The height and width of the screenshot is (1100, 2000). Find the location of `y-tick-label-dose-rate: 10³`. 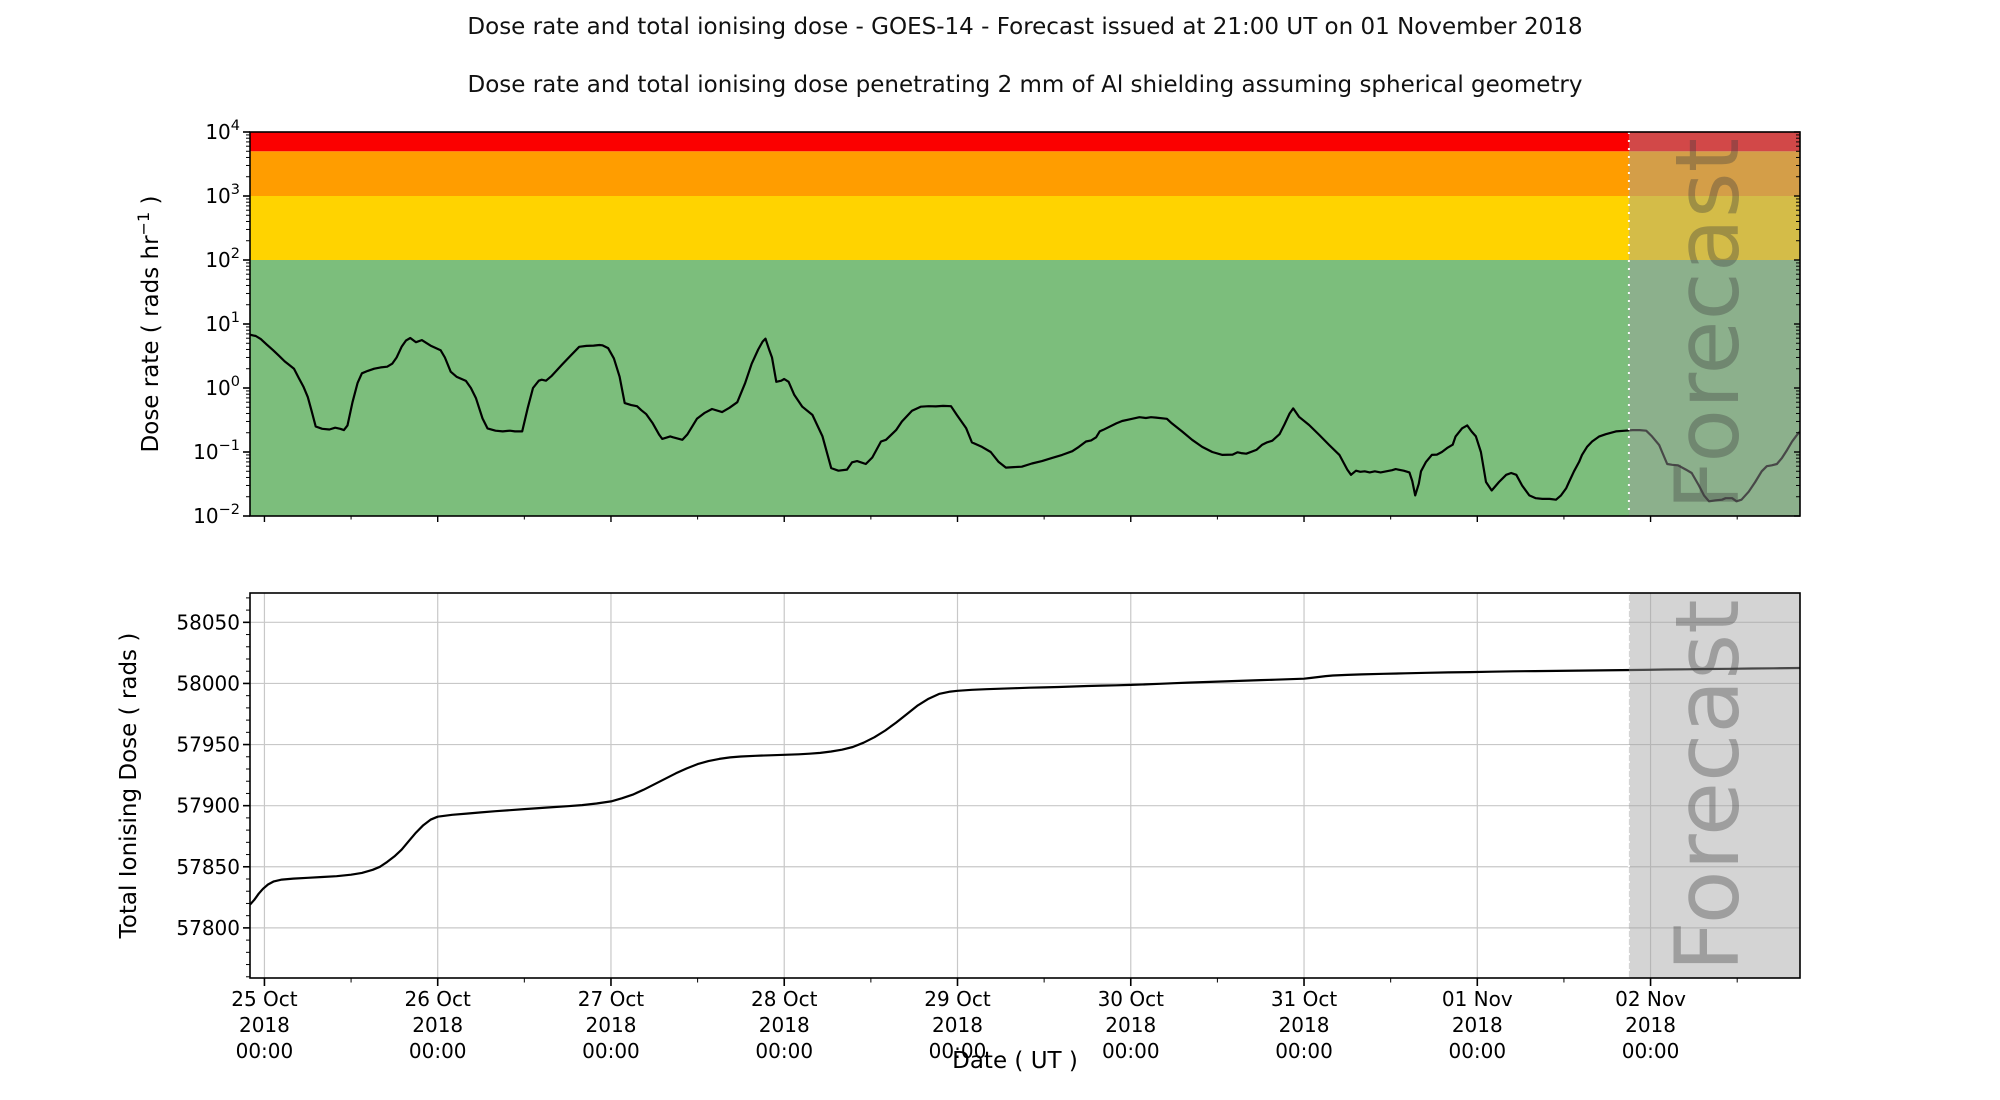

y-tick-label-dose-rate: 10³ is located at coordinates (222, 195).